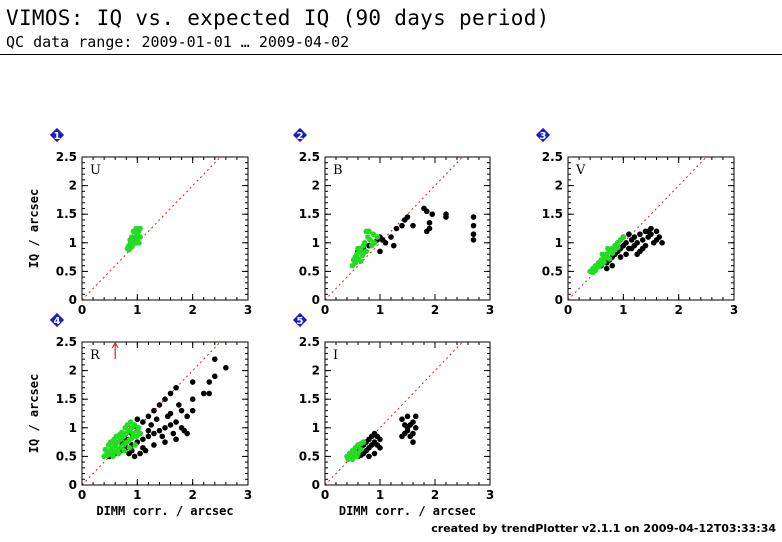 Image resolution: width=782 pixels, height=542 pixels. What do you see at coordinates (338, 170) in the screenshot?
I see `filter-label: B` at bounding box center [338, 170].